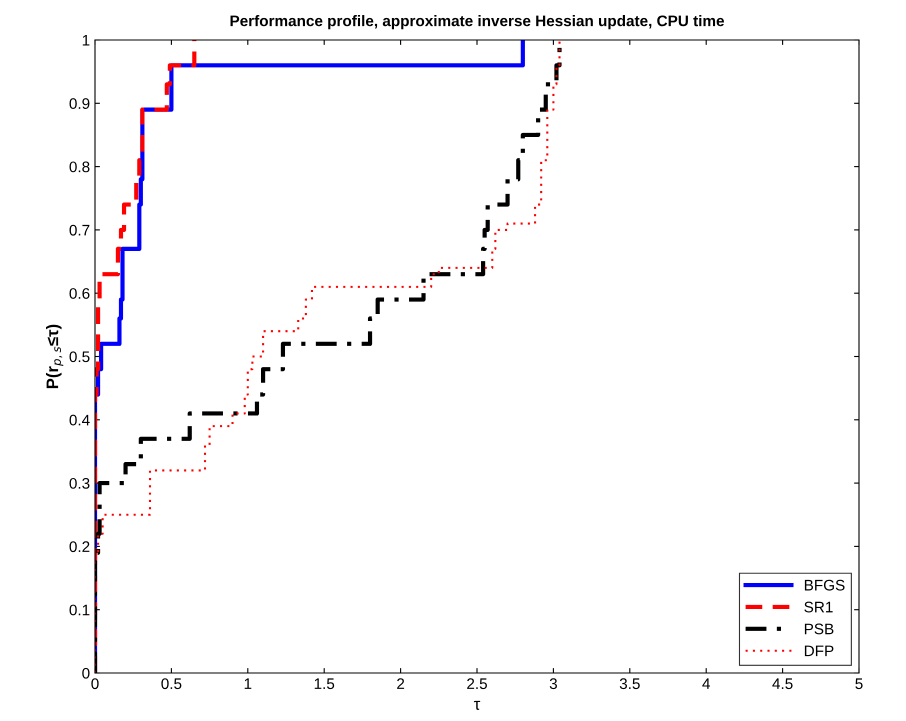 The height and width of the screenshot is (721, 906). What do you see at coordinates (818, 607) in the screenshot?
I see `legend-label: SR1` at bounding box center [818, 607].